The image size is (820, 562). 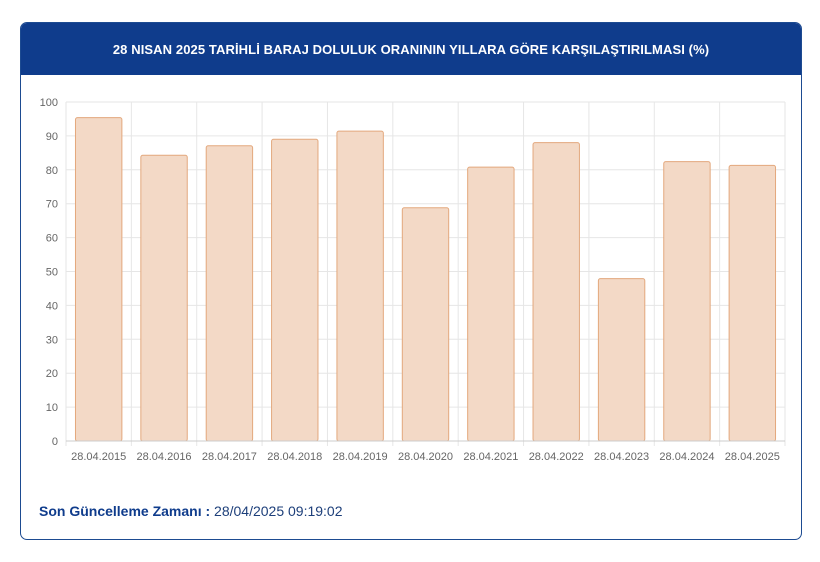 I want to click on bar-28.04.2019, so click(x=360, y=286).